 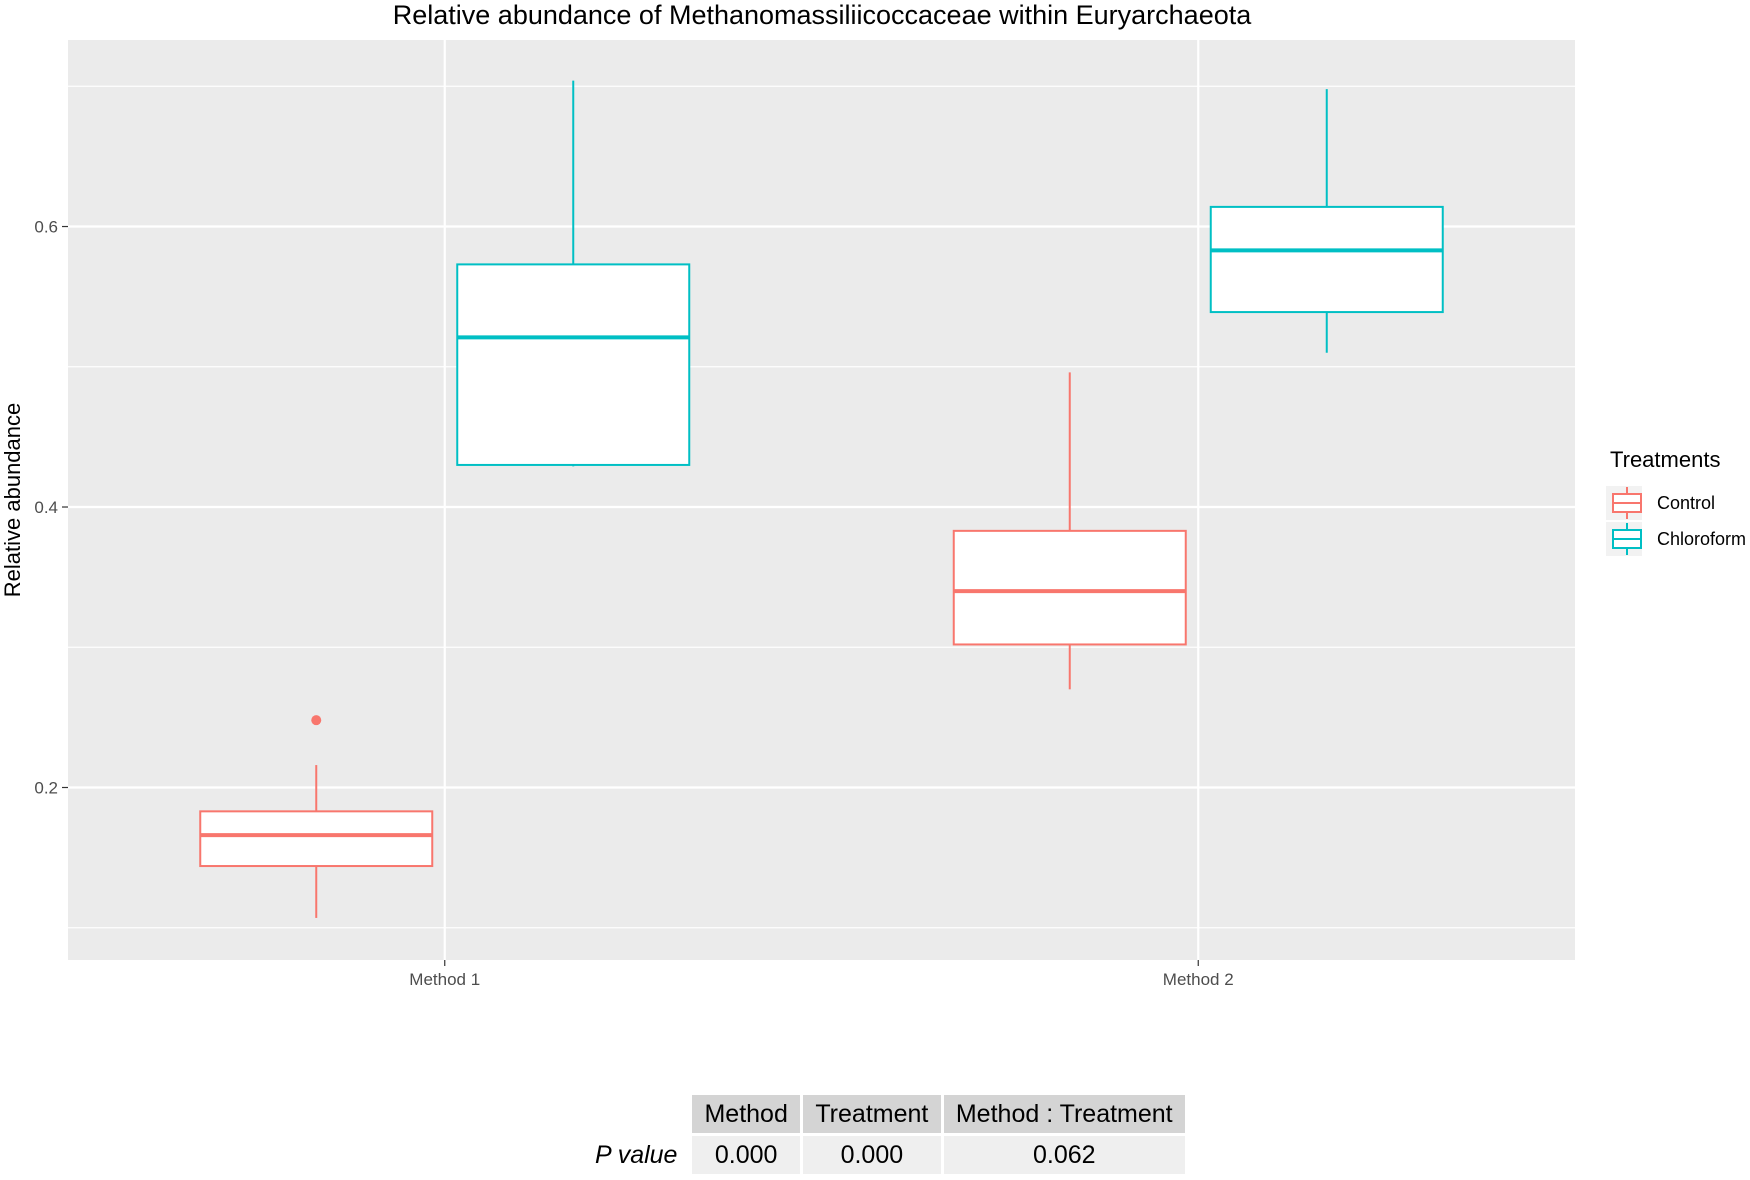 I want to click on legend-key-control: Control, so click(x=1660, y=503).